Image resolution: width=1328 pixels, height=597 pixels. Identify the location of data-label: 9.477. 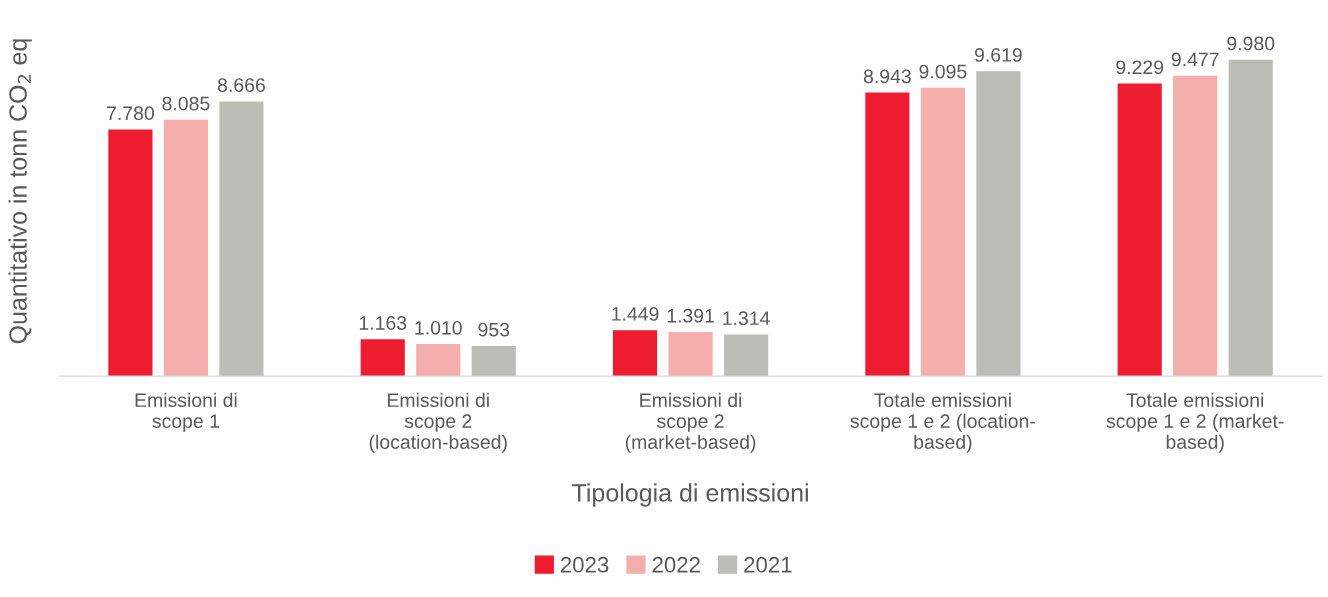
(1195, 59).